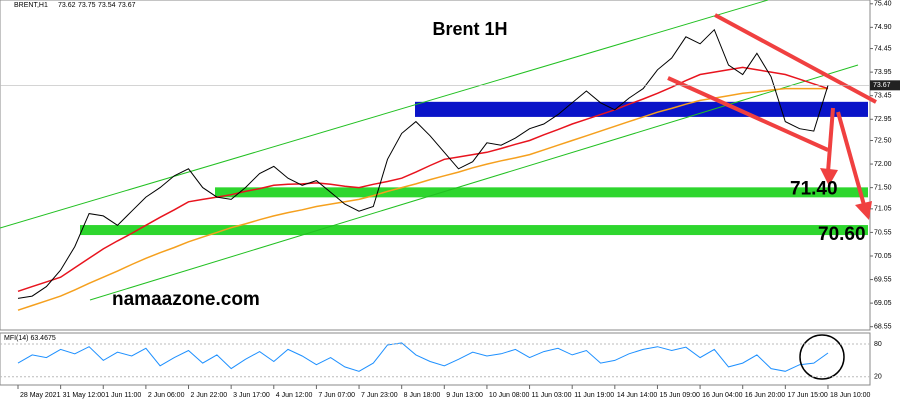 The image size is (900, 401). What do you see at coordinates (107, 5) in the screenshot?
I see `ohlc: 73.54` at bounding box center [107, 5].